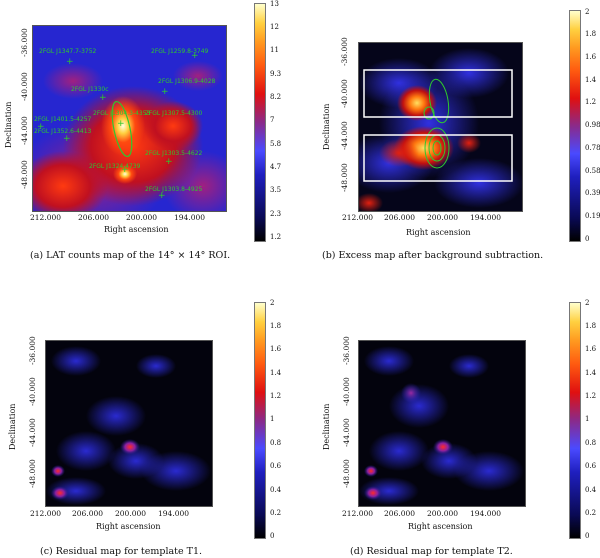 The height and width of the screenshot is (558, 600). What do you see at coordinates (592, 125) in the screenshot?
I see `colorbar-tick: 0.98` at bounding box center [592, 125].